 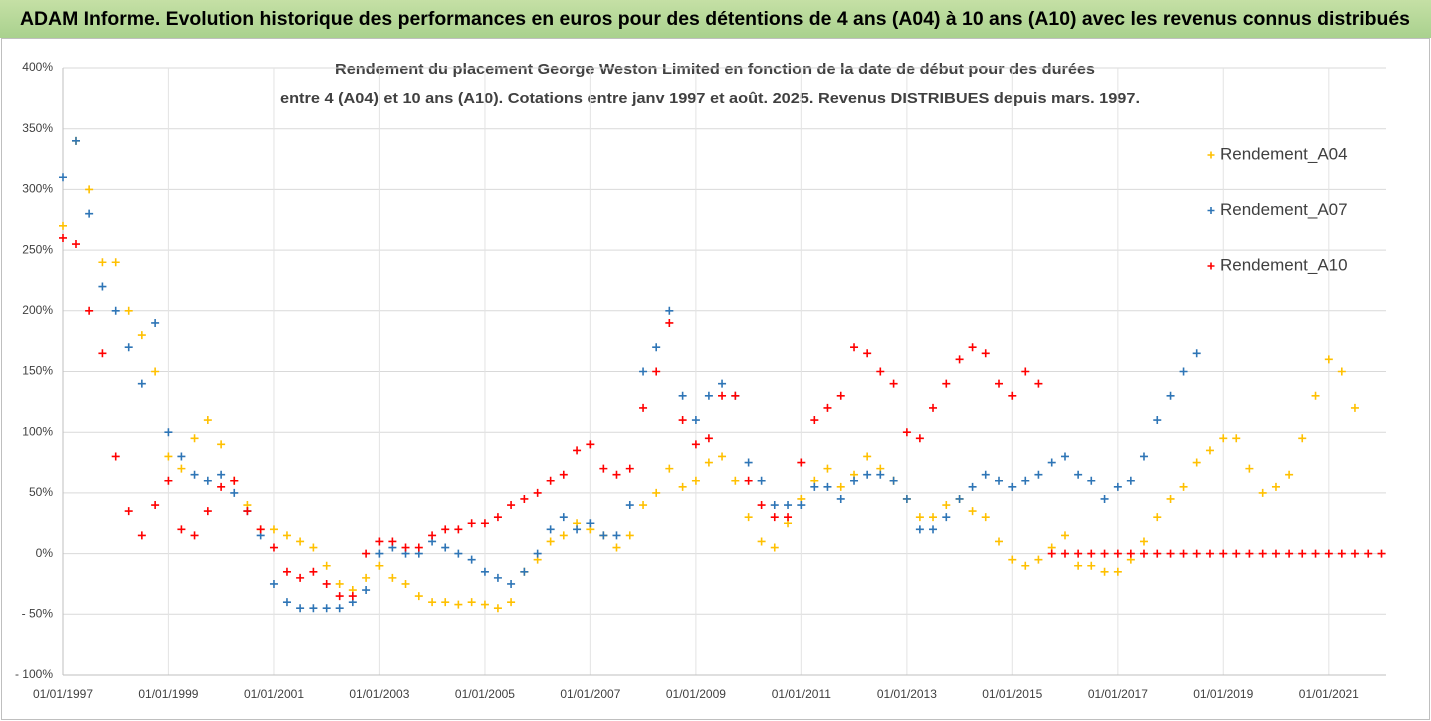 What do you see at coordinates (37, 431) in the screenshot?
I see `y-tick-label: 100%` at bounding box center [37, 431].